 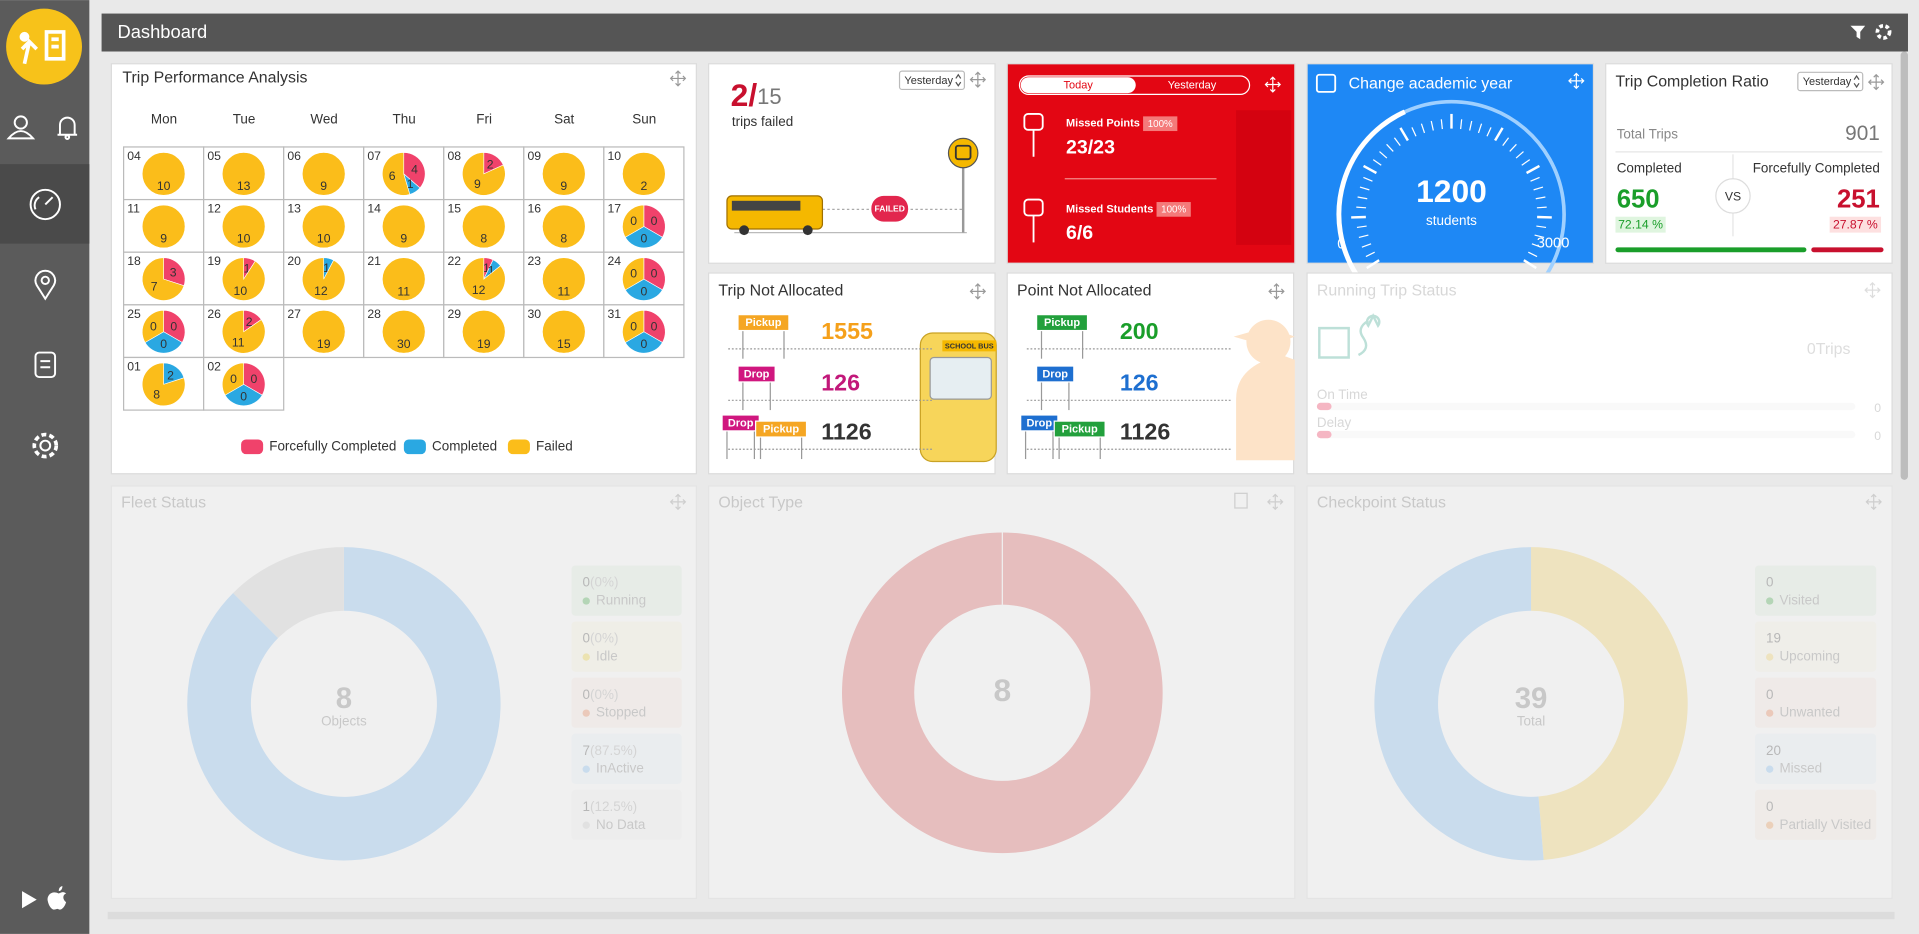 What do you see at coordinates (134, 314) in the screenshot?
I see `date-label: 25` at bounding box center [134, 314].